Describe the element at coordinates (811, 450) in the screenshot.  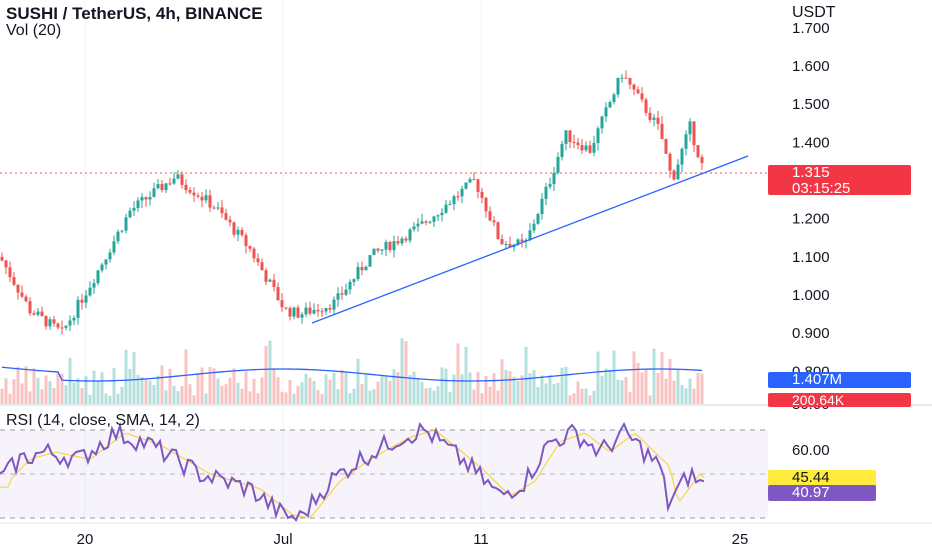
I see `rsi-tick-label: 60.00` at that location.